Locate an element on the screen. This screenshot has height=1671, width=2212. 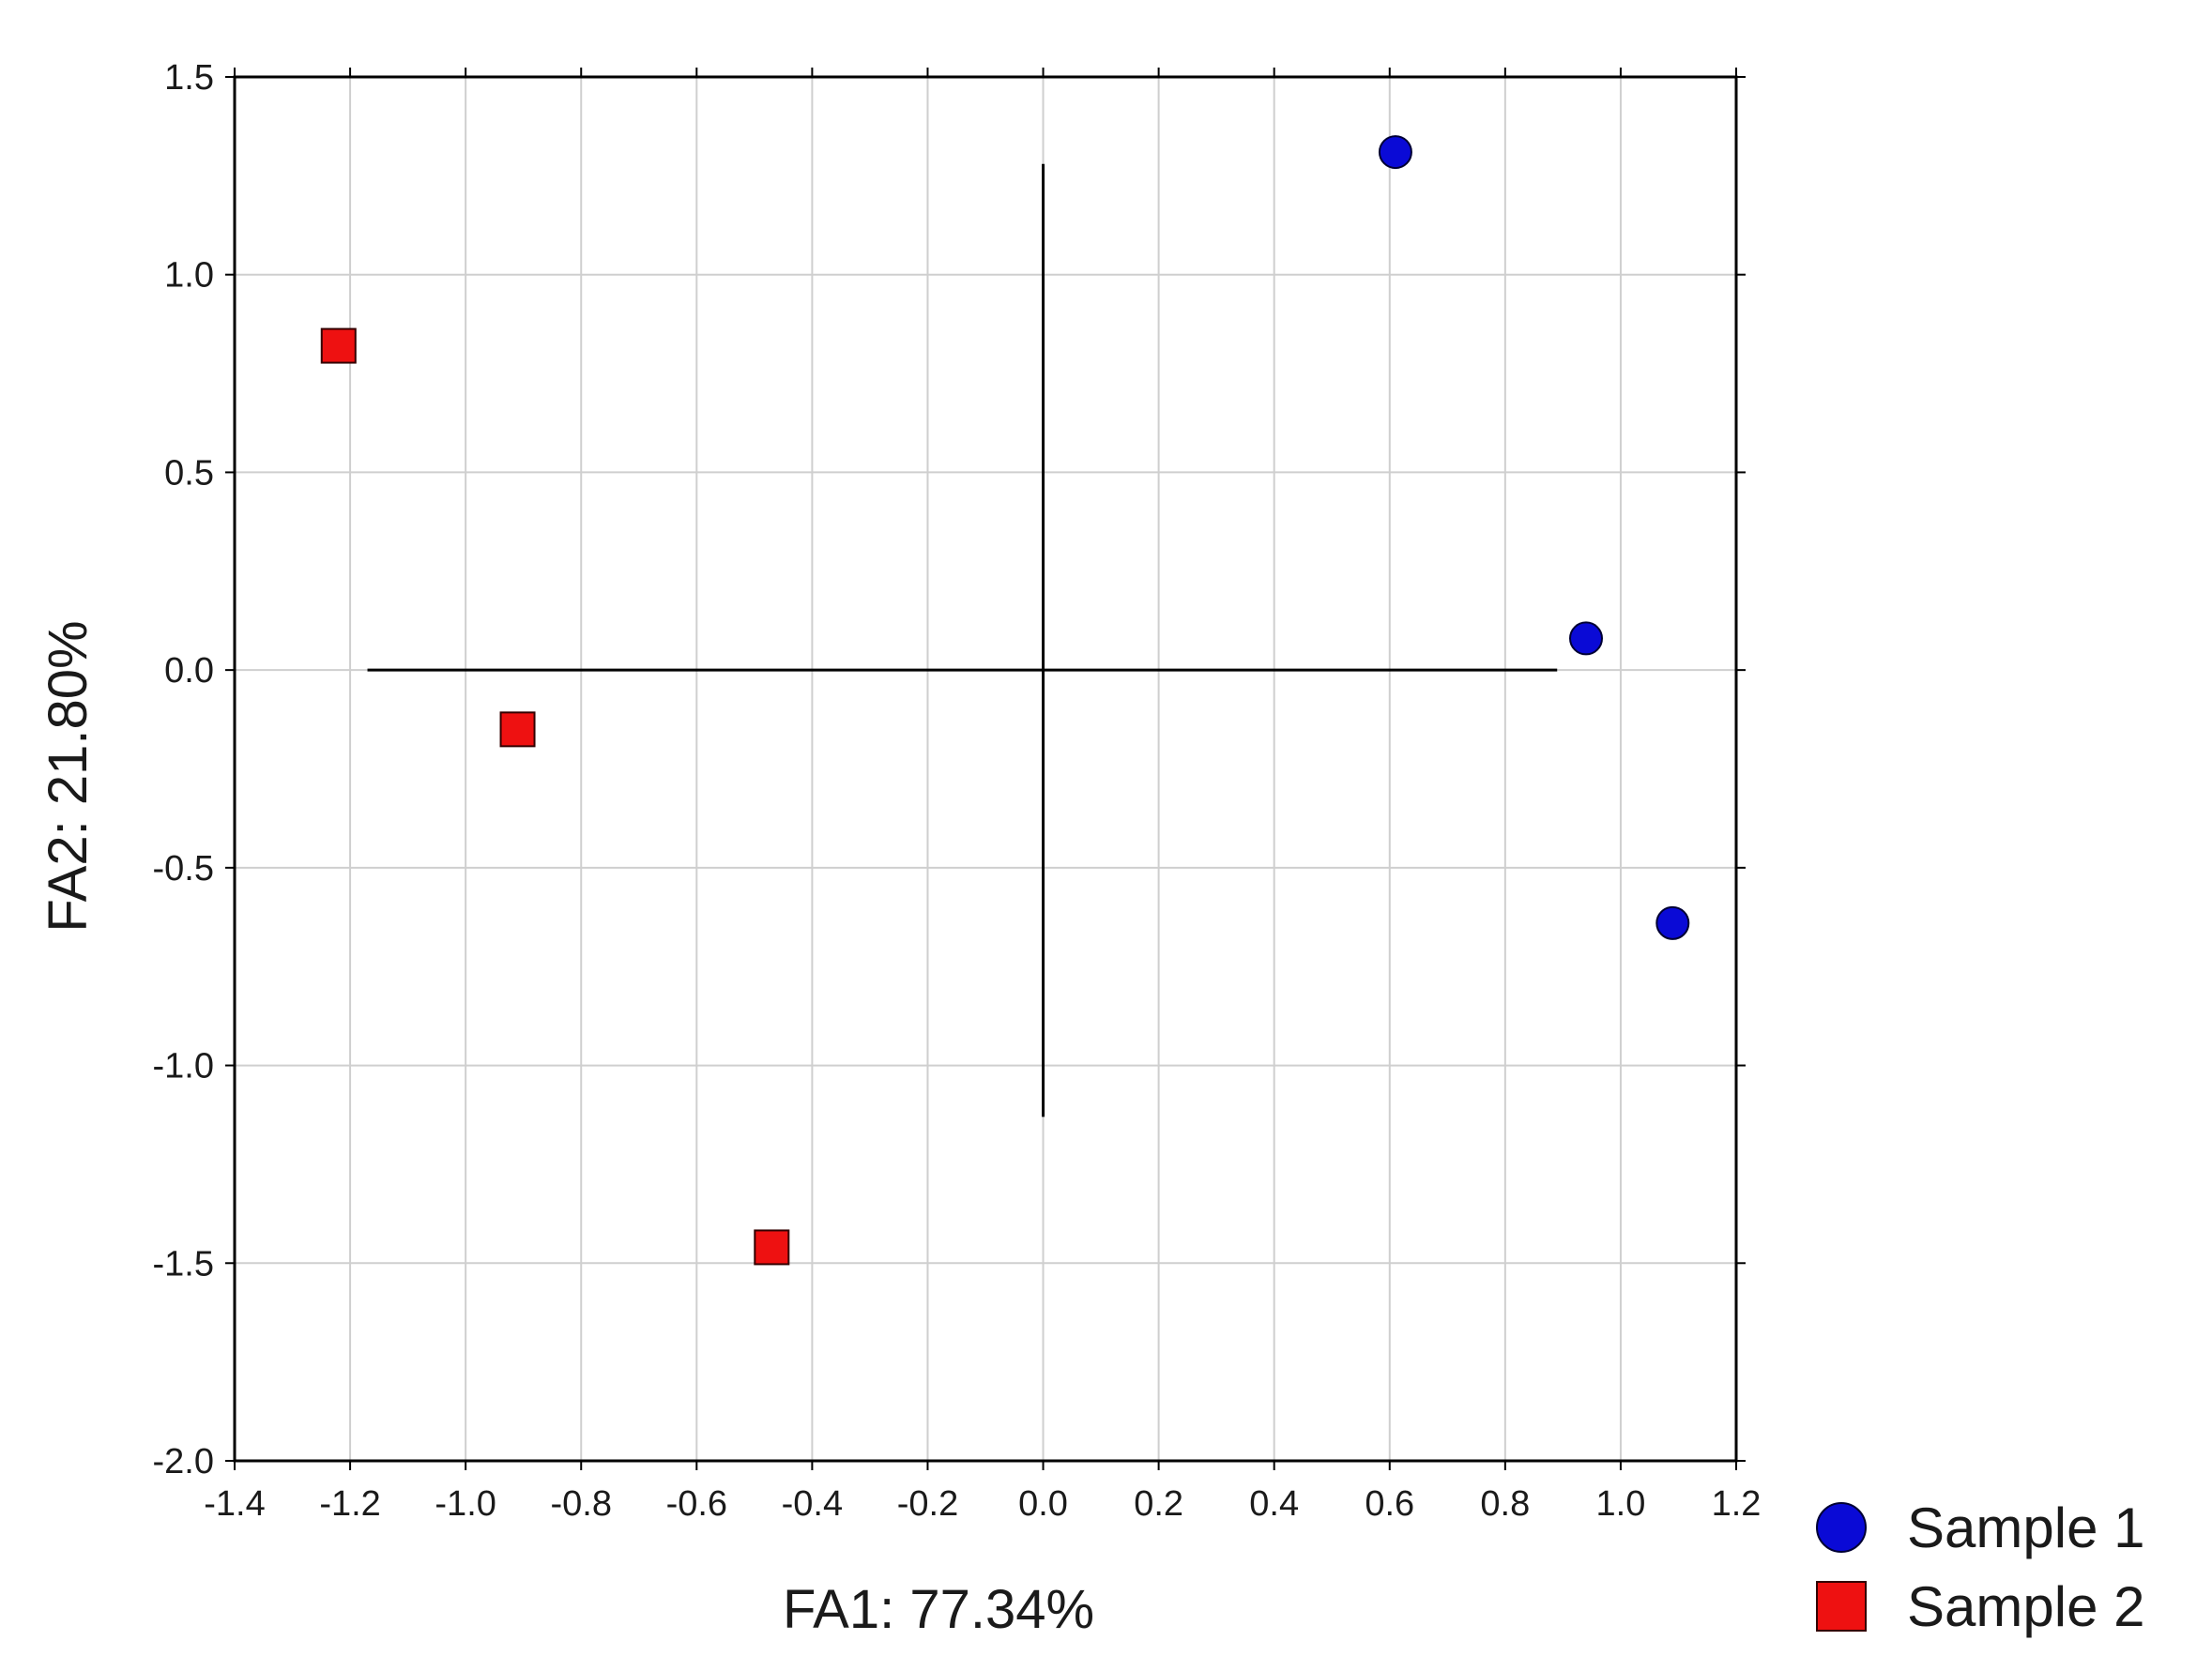
y-axis-title: FA2: 21.80% is located at coordinates (68, 776).